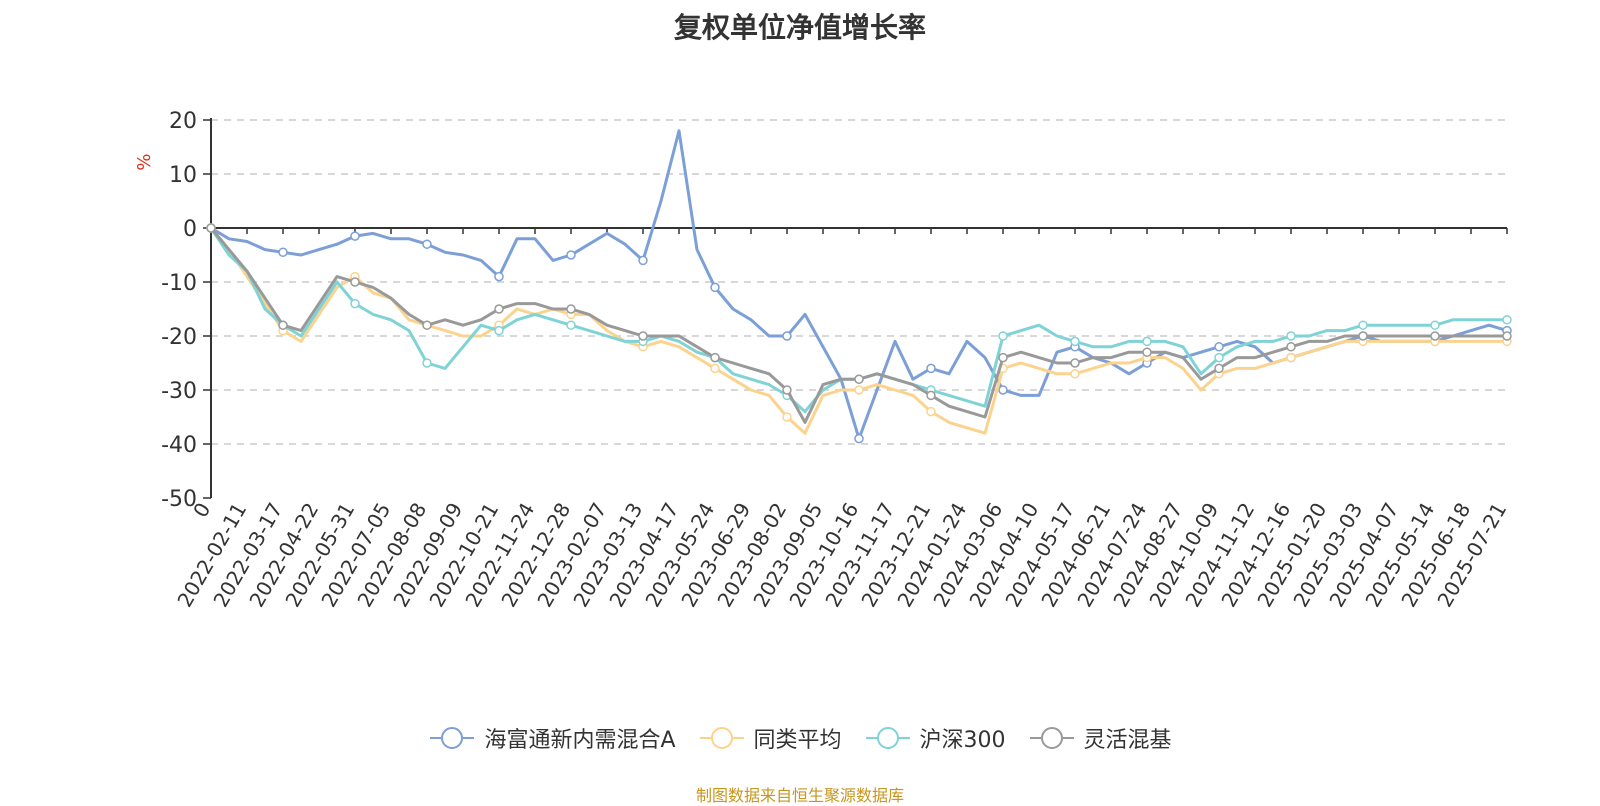 Image resolution: width=1600 pixels, height=806 pixels. What do you see at coordinates (179, 283) in the screenshot?
I see `y-tick-label: -10` at bounding box center [179, 283].